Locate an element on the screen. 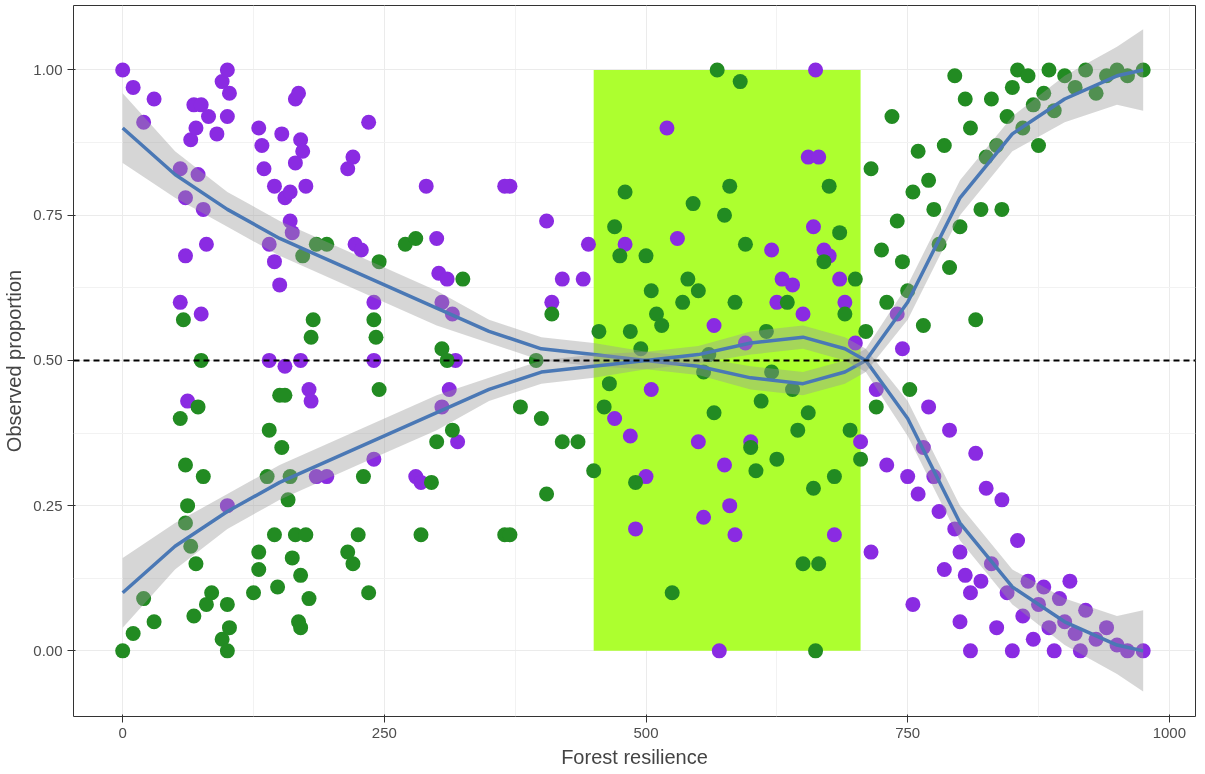  x-tick-label: 500 is located at coordinates (646, 732).